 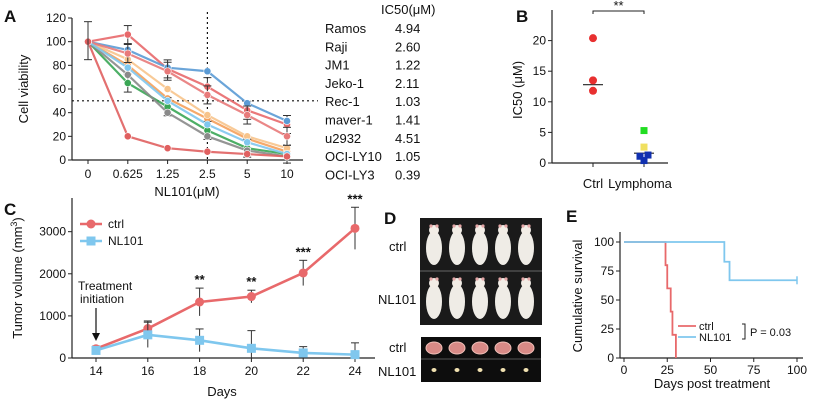 What do you see at coordinates (608, 300) in the screenshot?
I see `e-y-tick-label: 50` at bounding box center [608, 300].